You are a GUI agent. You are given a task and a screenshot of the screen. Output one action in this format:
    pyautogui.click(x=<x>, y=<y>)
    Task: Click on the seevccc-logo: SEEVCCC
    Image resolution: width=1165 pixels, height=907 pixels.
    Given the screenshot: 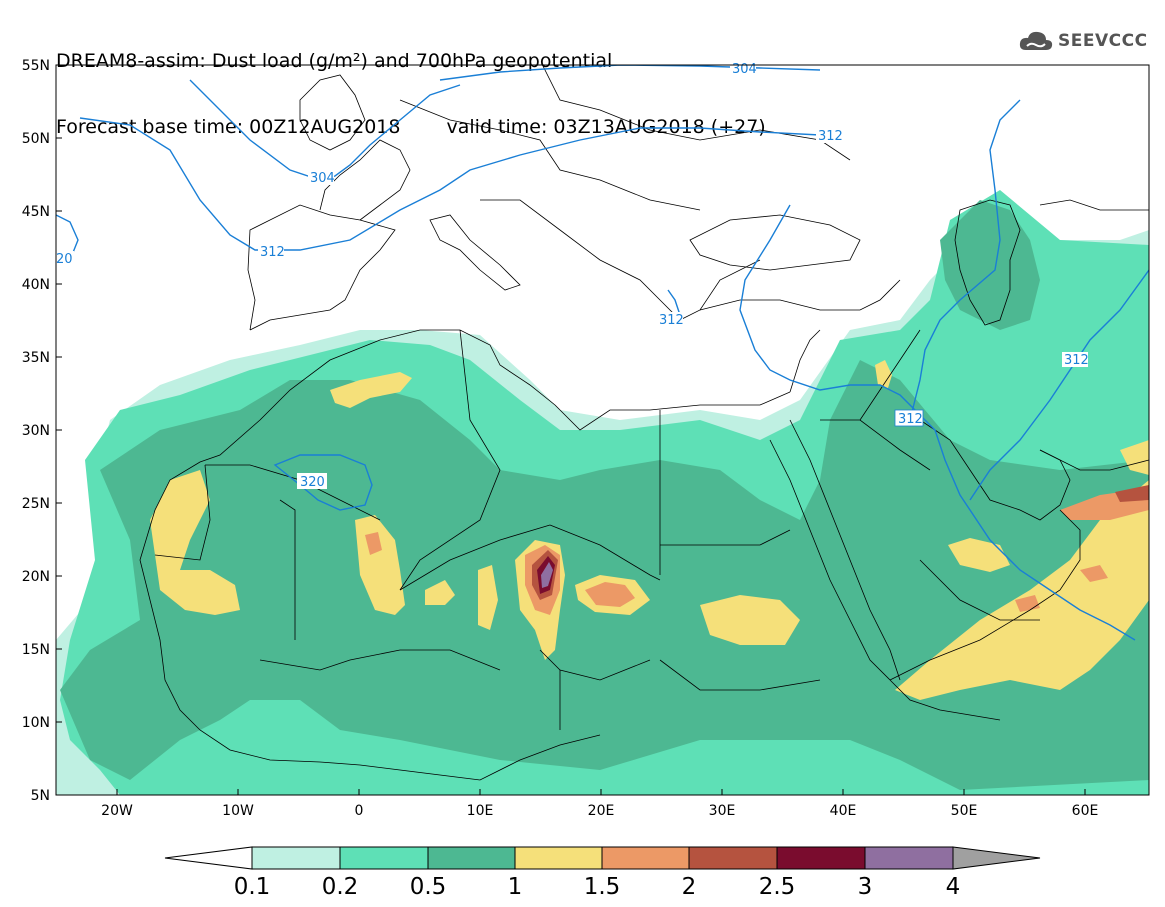 What is the action you would take?
    pyautogui.click(x=1083, y=41)
    